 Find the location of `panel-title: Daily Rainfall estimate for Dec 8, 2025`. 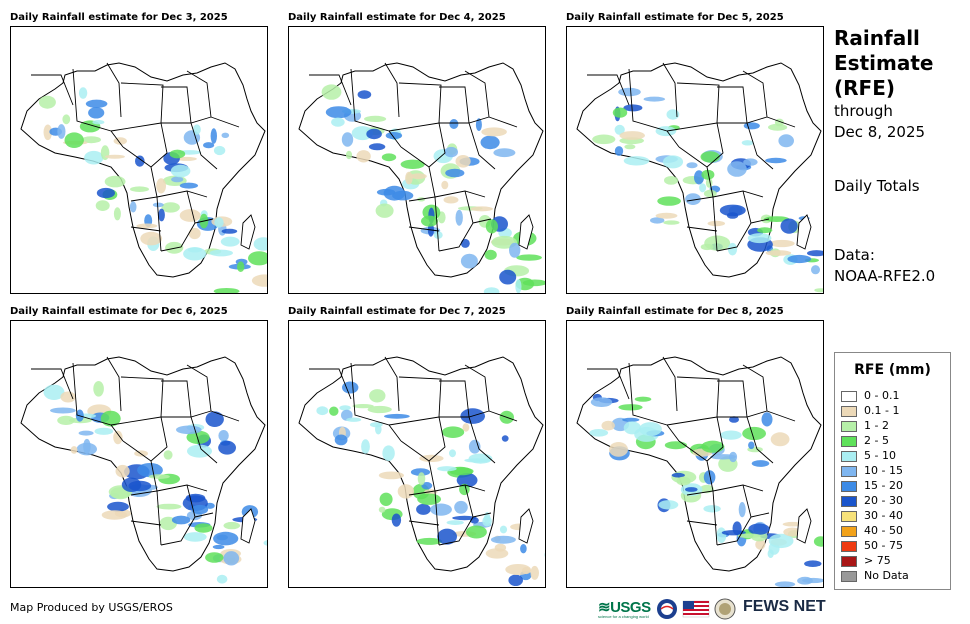

panel-title: Daily Rainfall estimate for Dec 8, 2025 is located at coordinates (675, 311).